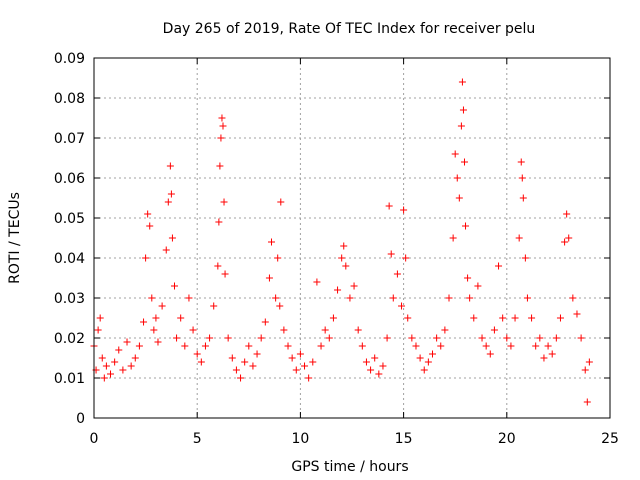 The image size is (640, 480). What do you see at coordinates (610, 439) in the screenshot?
I see `x-tick-label: 25` at bounding box center [610, 439].